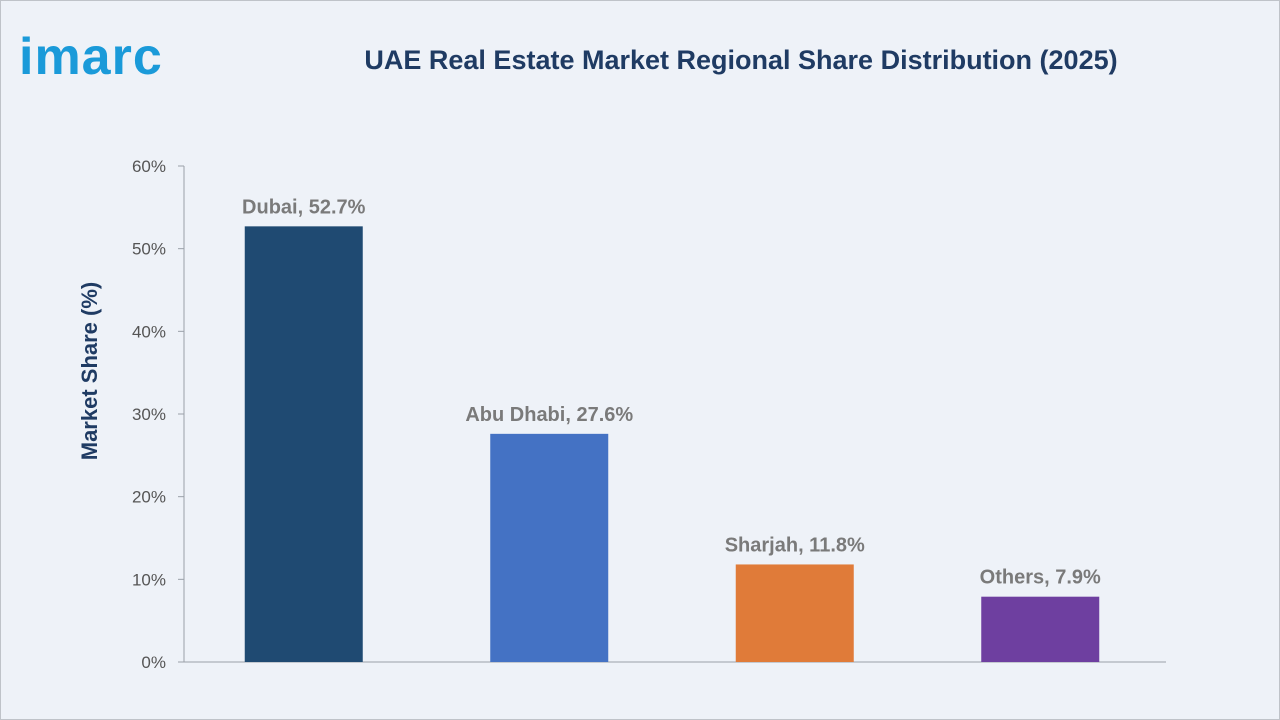  I want to click on data-label: Sharjah, 11.8%, so click(795, 545).